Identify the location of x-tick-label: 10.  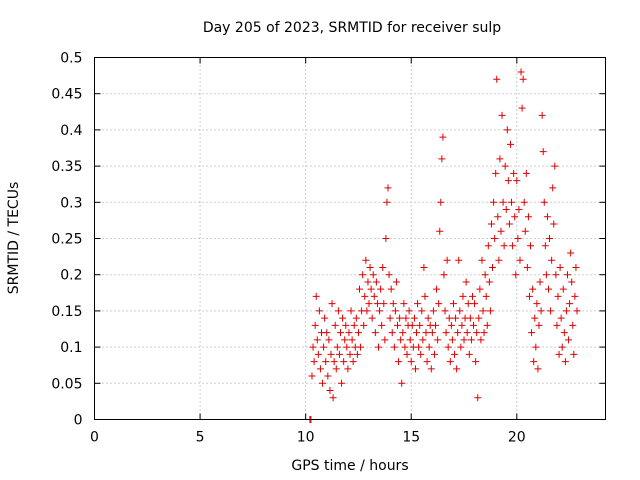
(306, 438).